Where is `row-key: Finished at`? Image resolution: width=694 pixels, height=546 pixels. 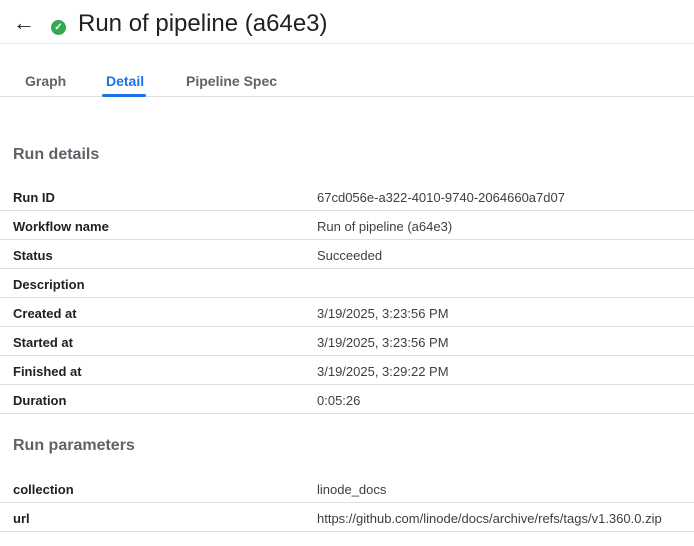
row-key: Finished at is located at coordinates (47, 371).